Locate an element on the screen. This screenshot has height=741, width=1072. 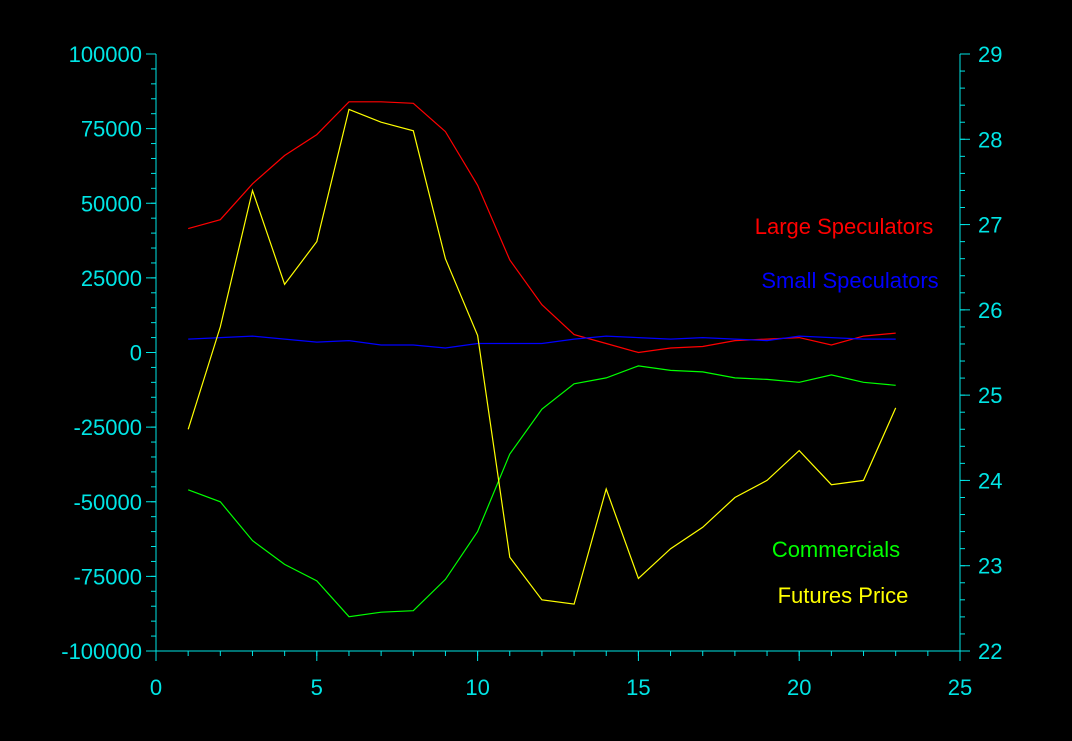
series-line-small-speculators is located at coordinates (542, 342).